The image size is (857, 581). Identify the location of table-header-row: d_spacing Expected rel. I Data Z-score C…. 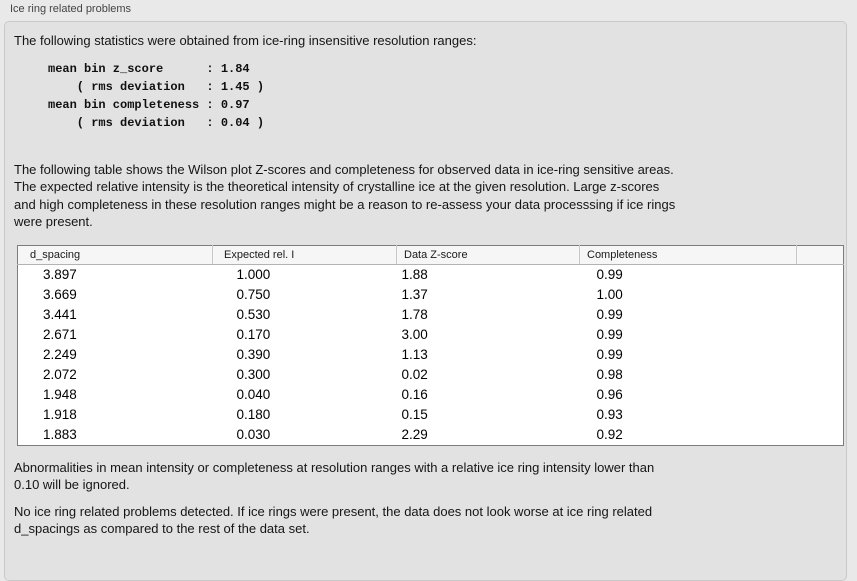
(430, 255).